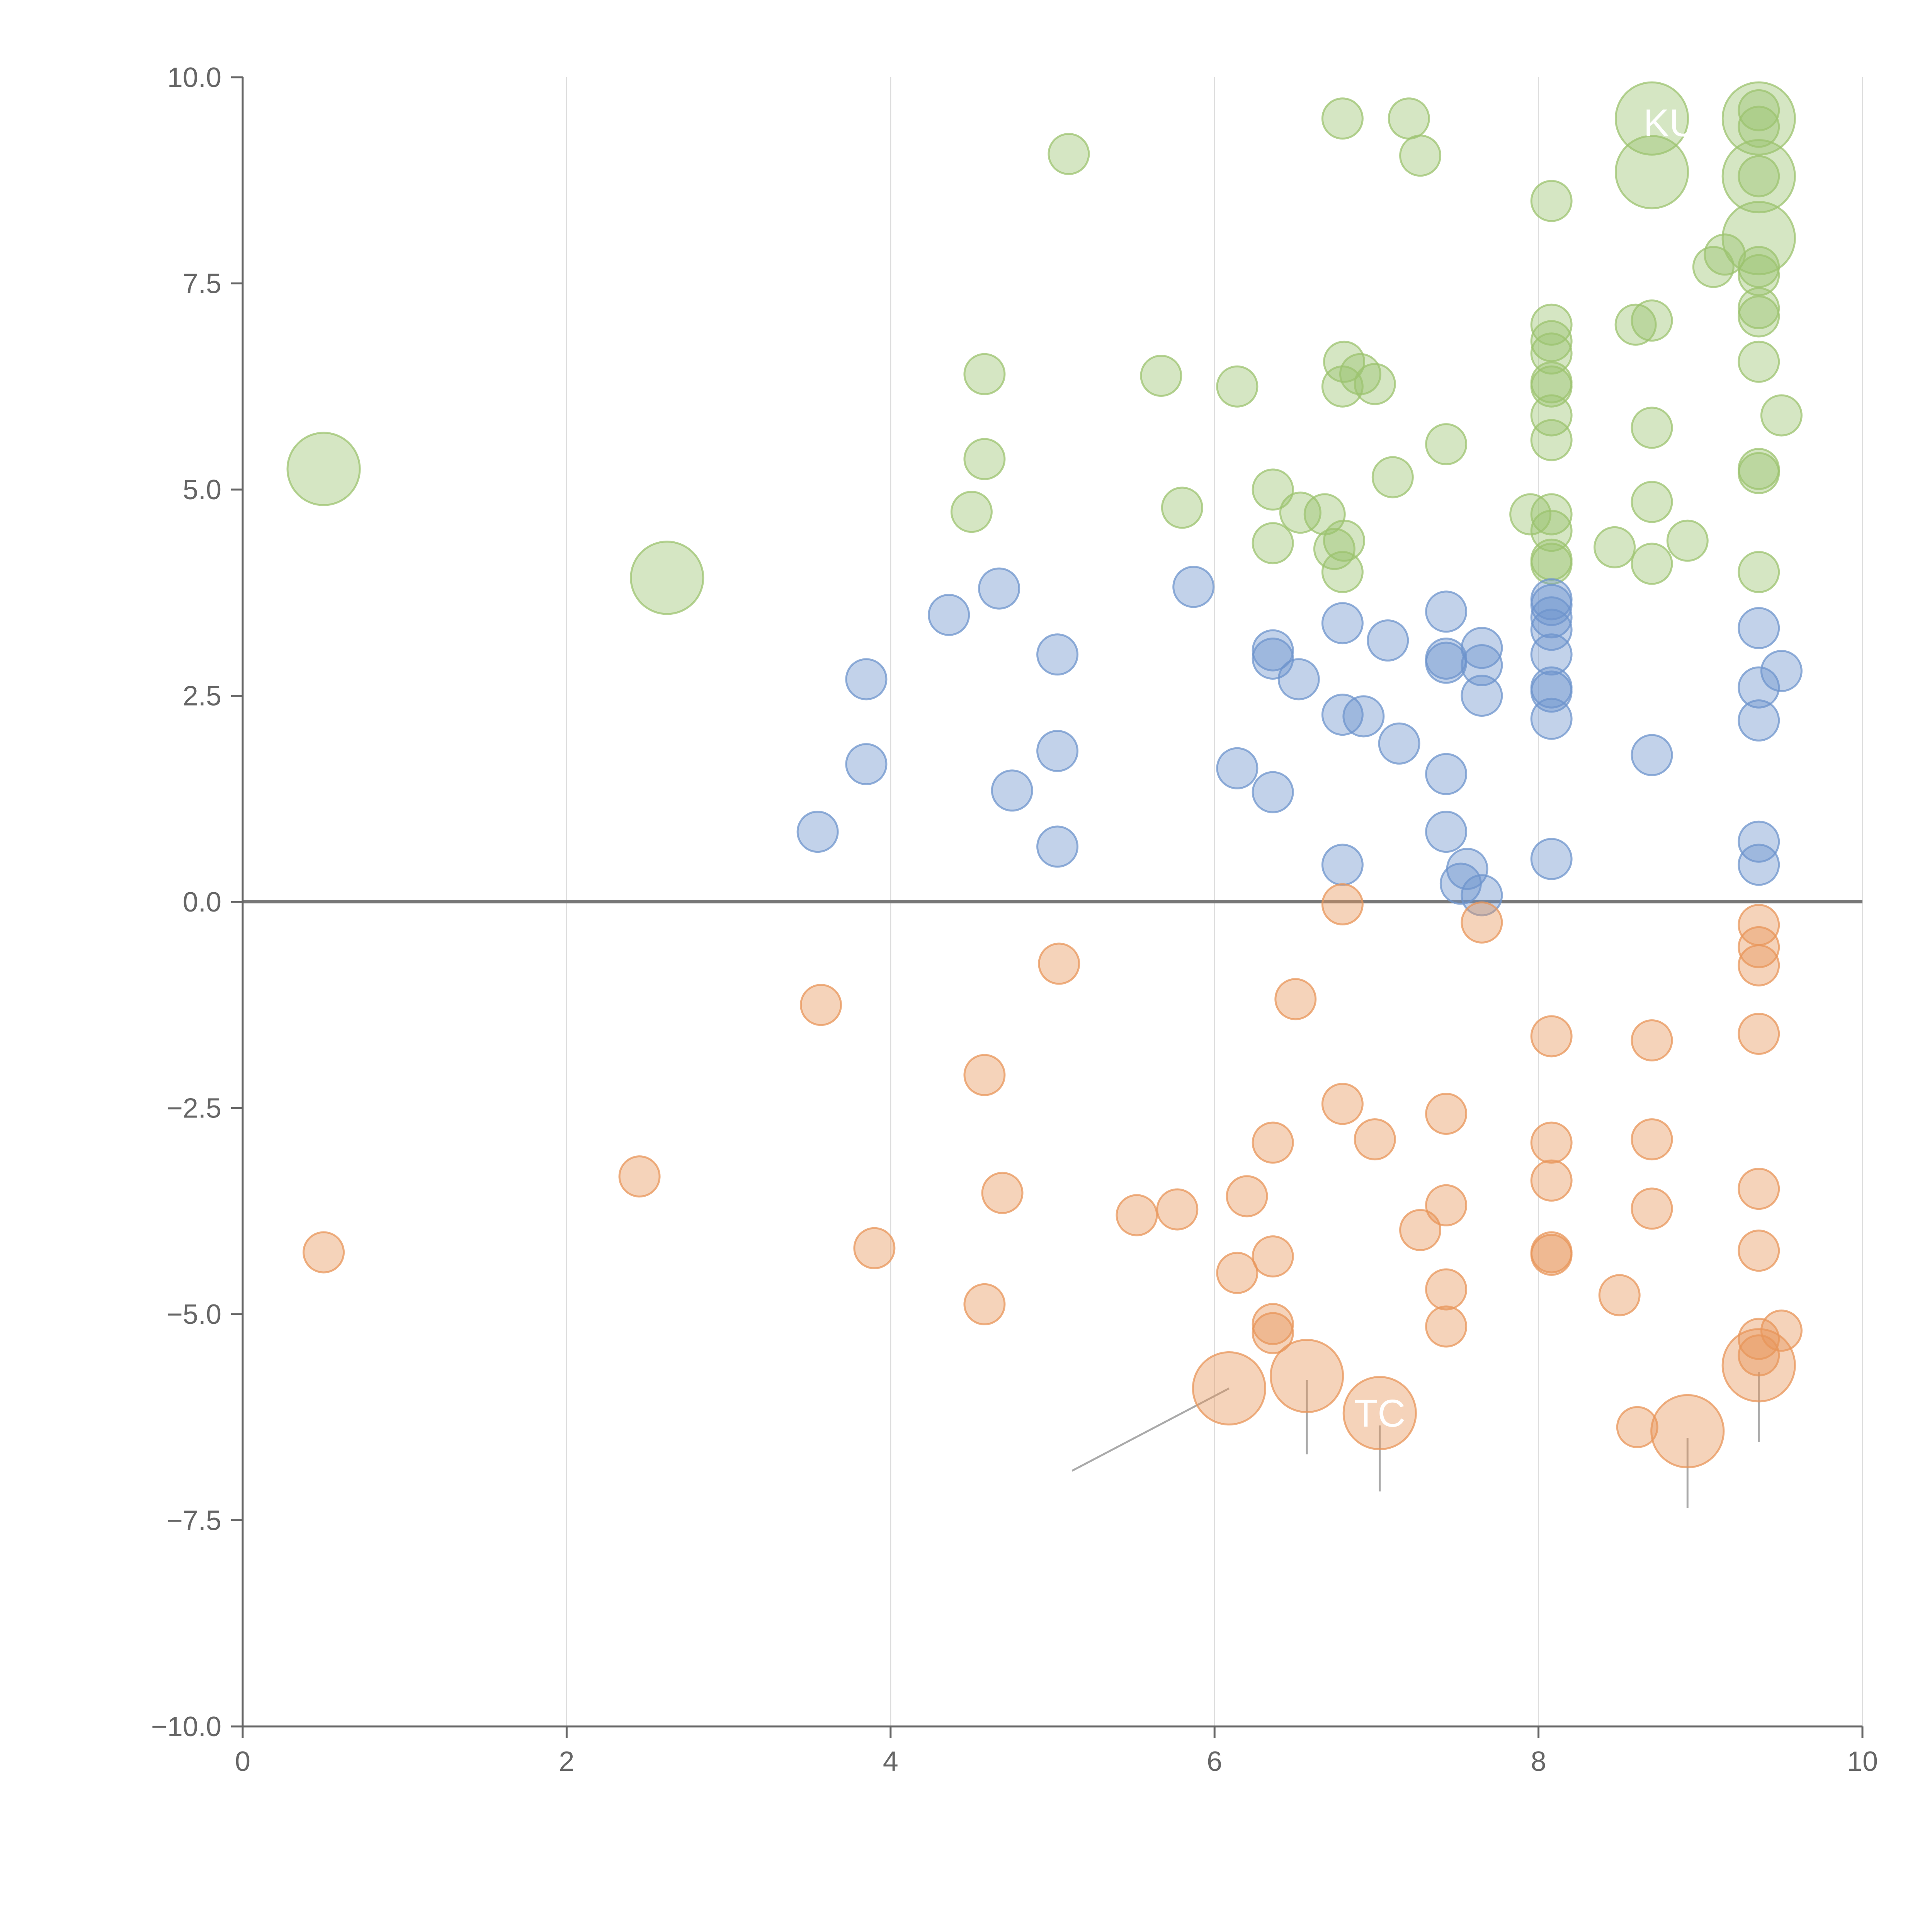 This screenshot has height=1932, width=1932. Describe the element at coordinates (202, 489) in the screenshot. I see `y-tick-label-2: 5.0` at that location.